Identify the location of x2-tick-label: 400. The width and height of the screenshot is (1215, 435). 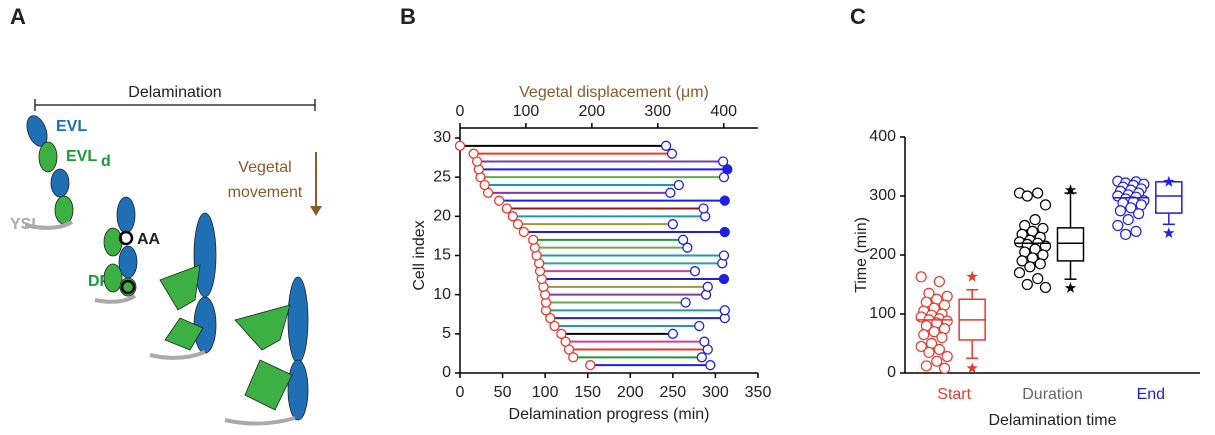
(723, 111).